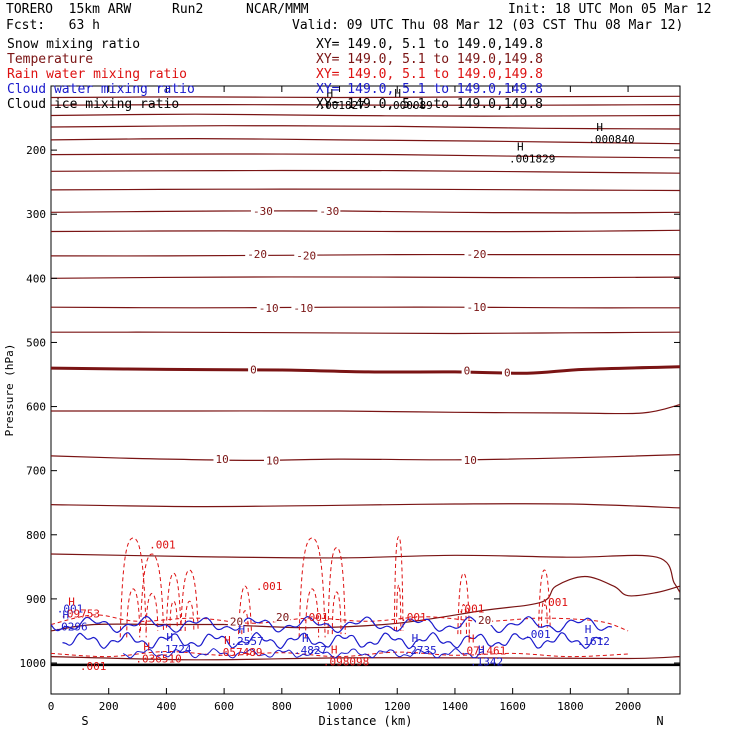 This screenshot has height=740, width=740. What do you see at coordinates (420, 650) in the screenshot?
I see `high-value: .2735` at bounding box center [420, 650].